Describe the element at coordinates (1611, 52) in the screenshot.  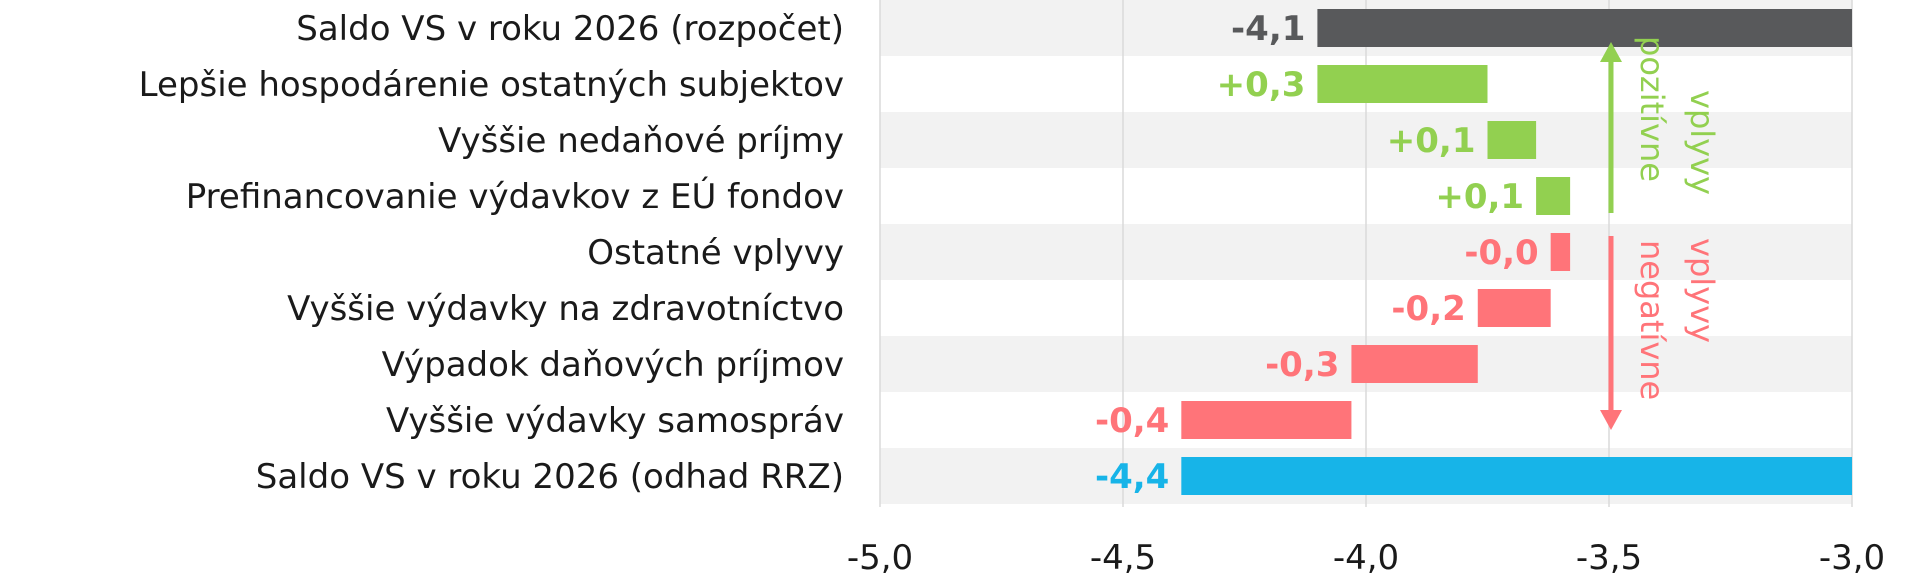
I see `positive-arrow-head` at that location.